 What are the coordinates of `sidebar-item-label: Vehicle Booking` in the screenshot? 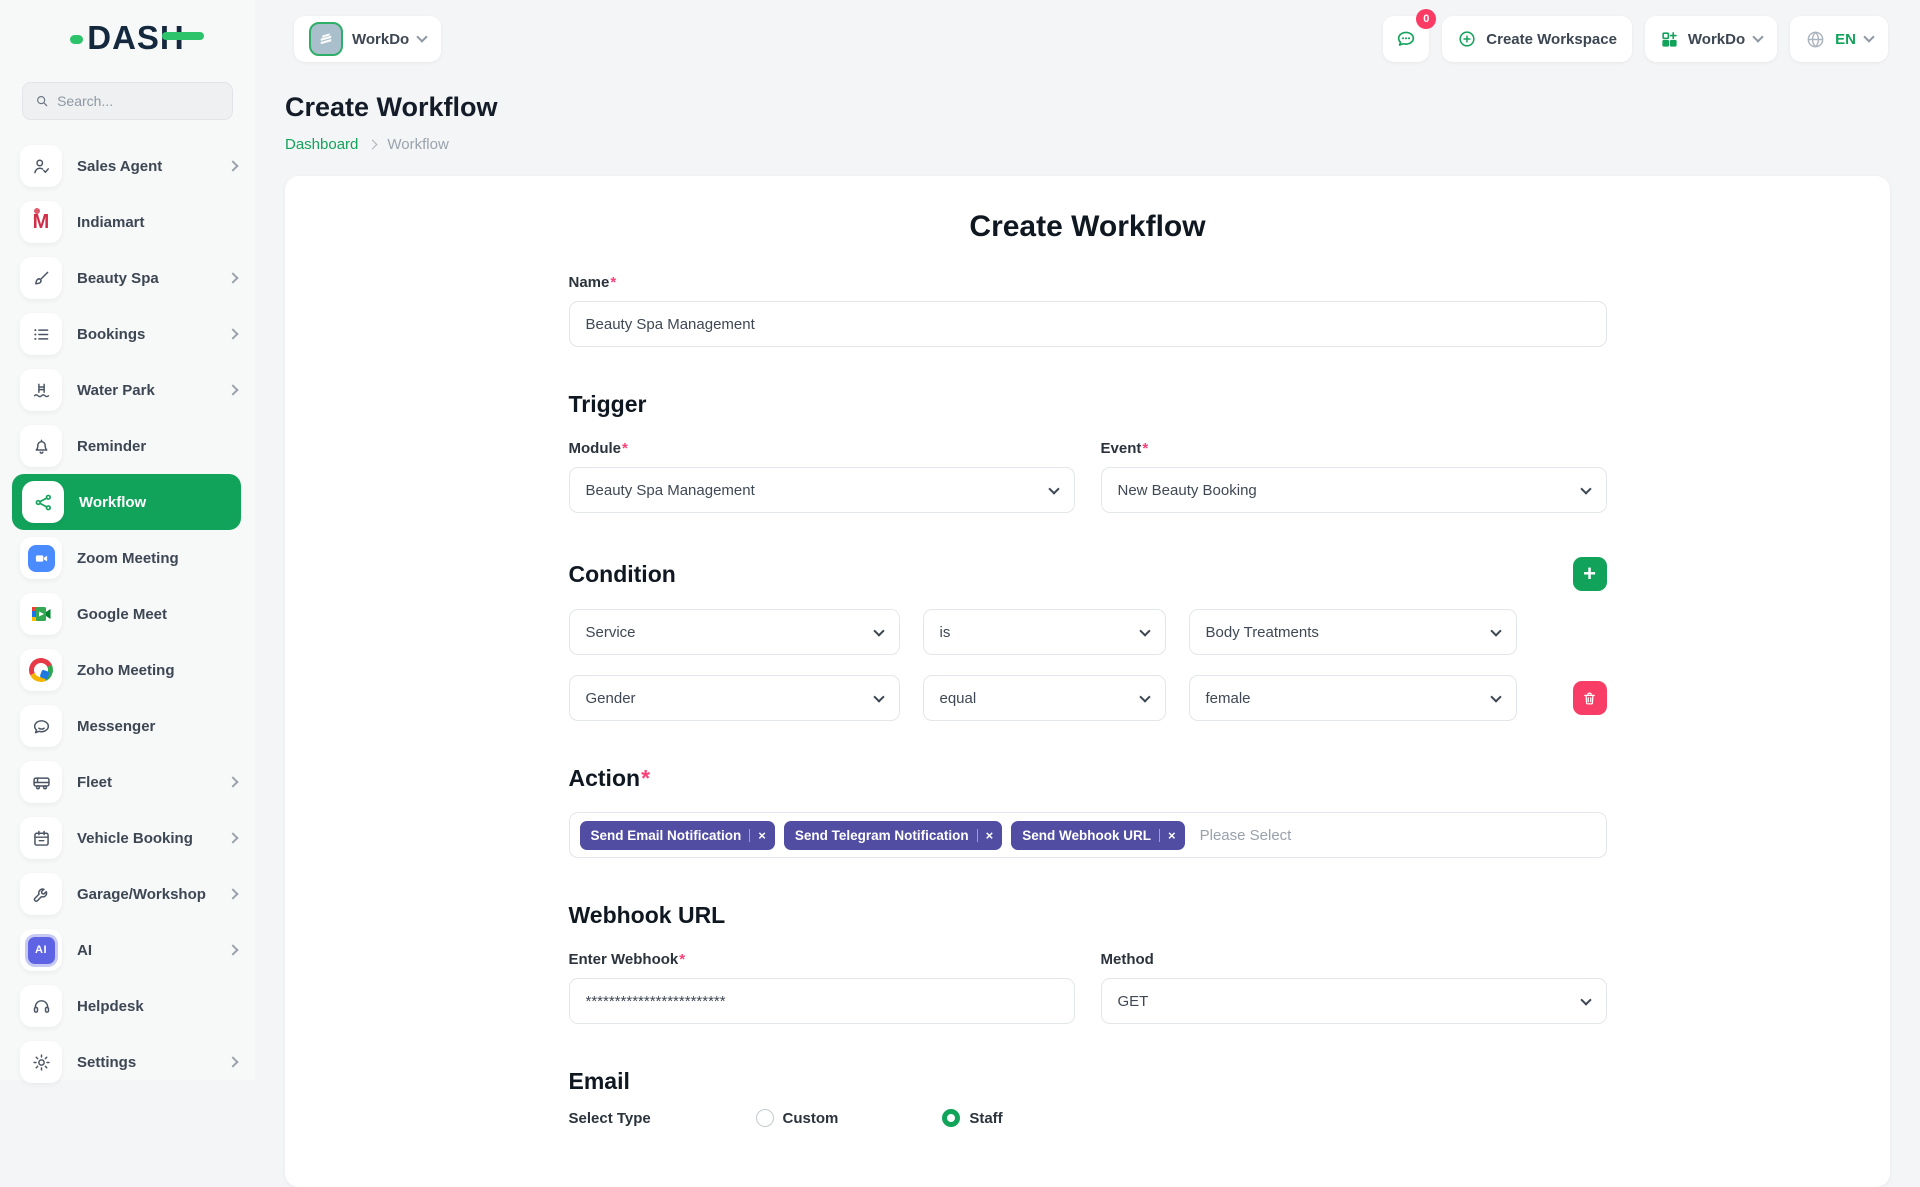 It's located at (145, 838).